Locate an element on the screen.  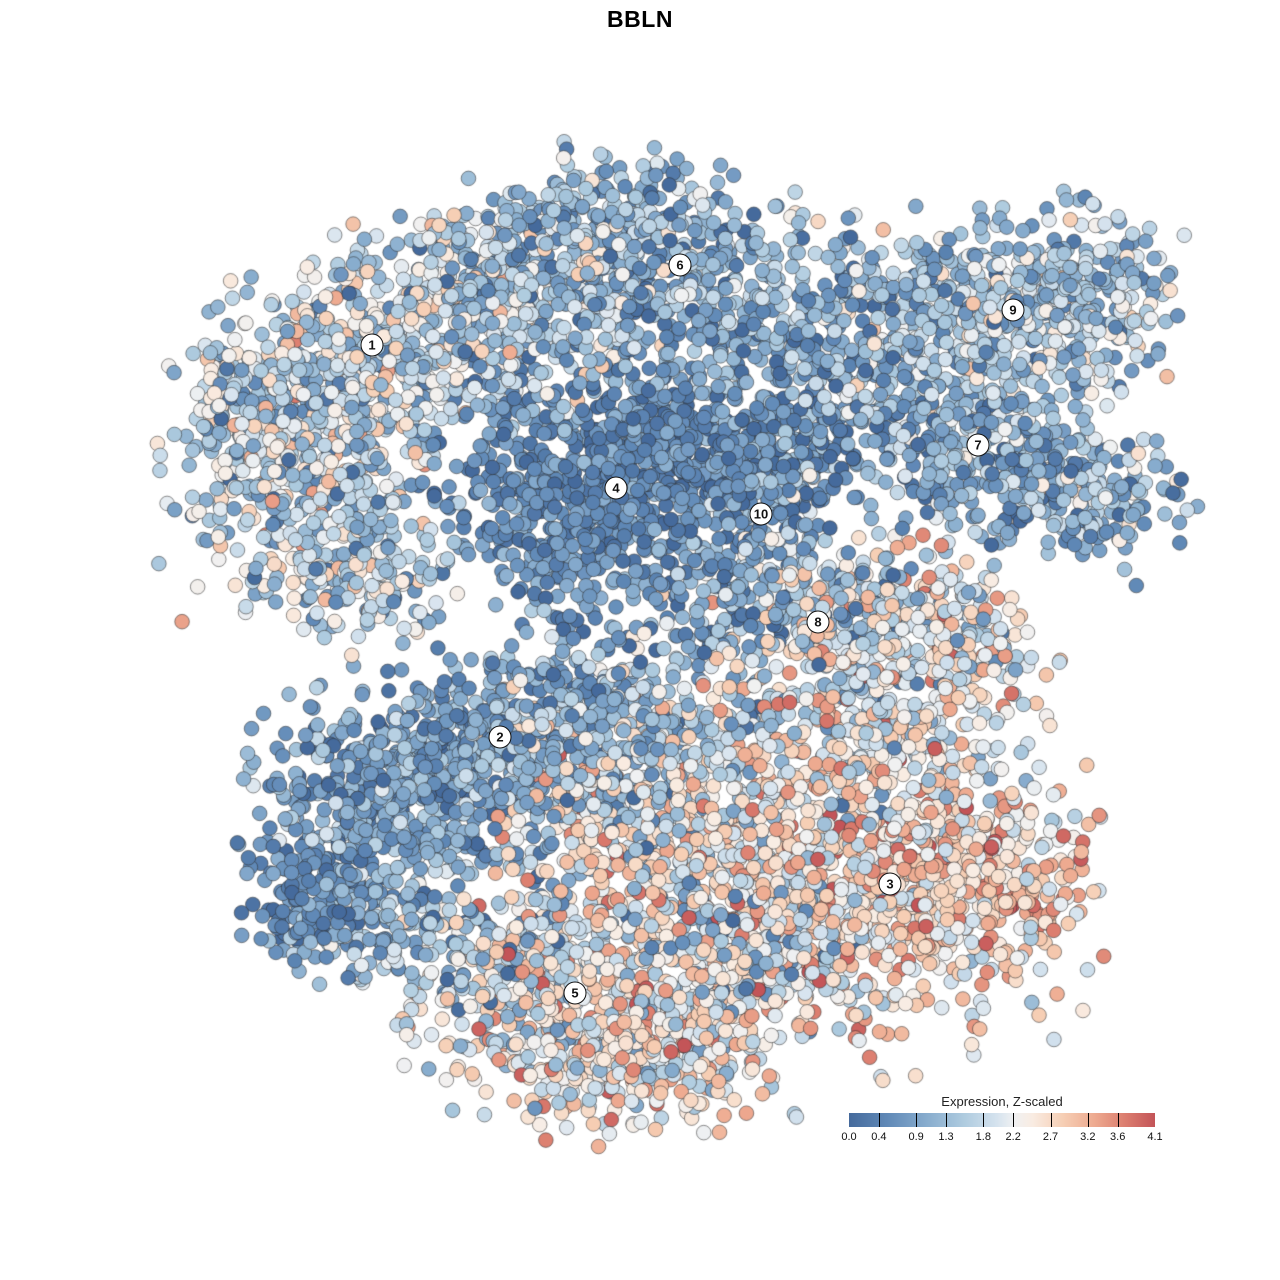
cluster-label-2: 2 is located at coordinates (500, 737).